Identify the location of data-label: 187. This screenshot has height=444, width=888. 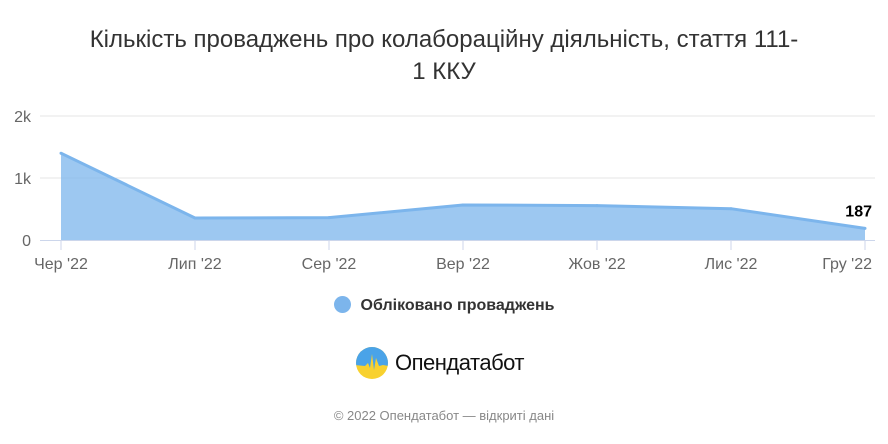
(858, 211).